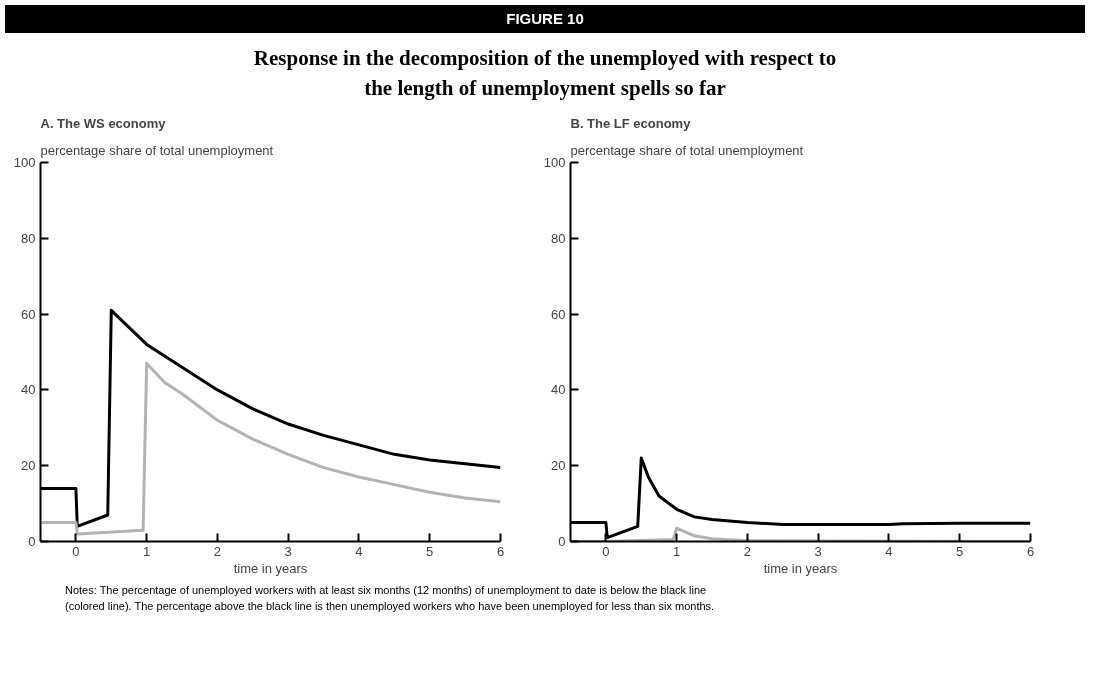 Image resolution: width=1097 pixels, height=673 pixels. What do you see at coordinates (545, 19) in the screenshot?
I see `caption: FIGURE 10` at bounding box center [545, 19].